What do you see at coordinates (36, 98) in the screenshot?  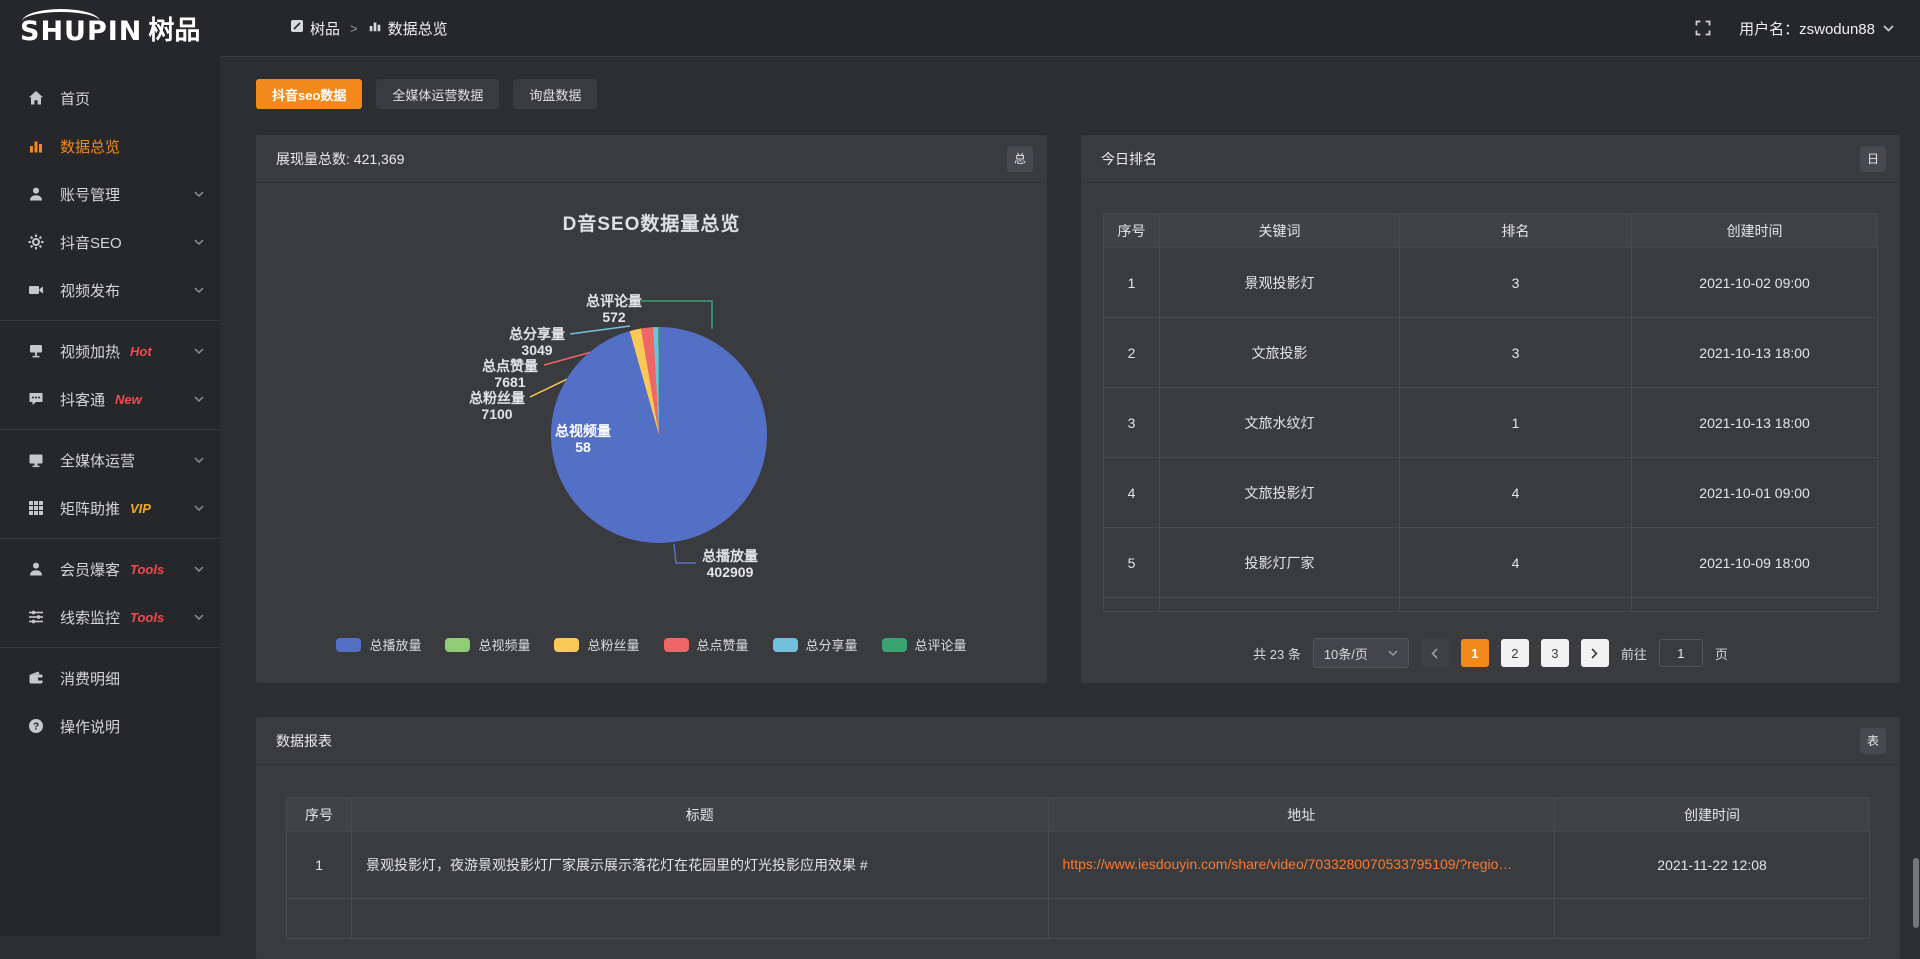 I see `home-icon` at bounding box center [36, 98].